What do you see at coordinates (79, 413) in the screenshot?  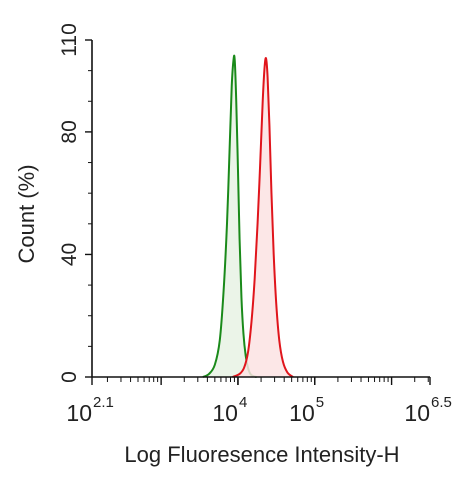 I see `x-tick-base-0: 10` at bounding box center [79, 413].